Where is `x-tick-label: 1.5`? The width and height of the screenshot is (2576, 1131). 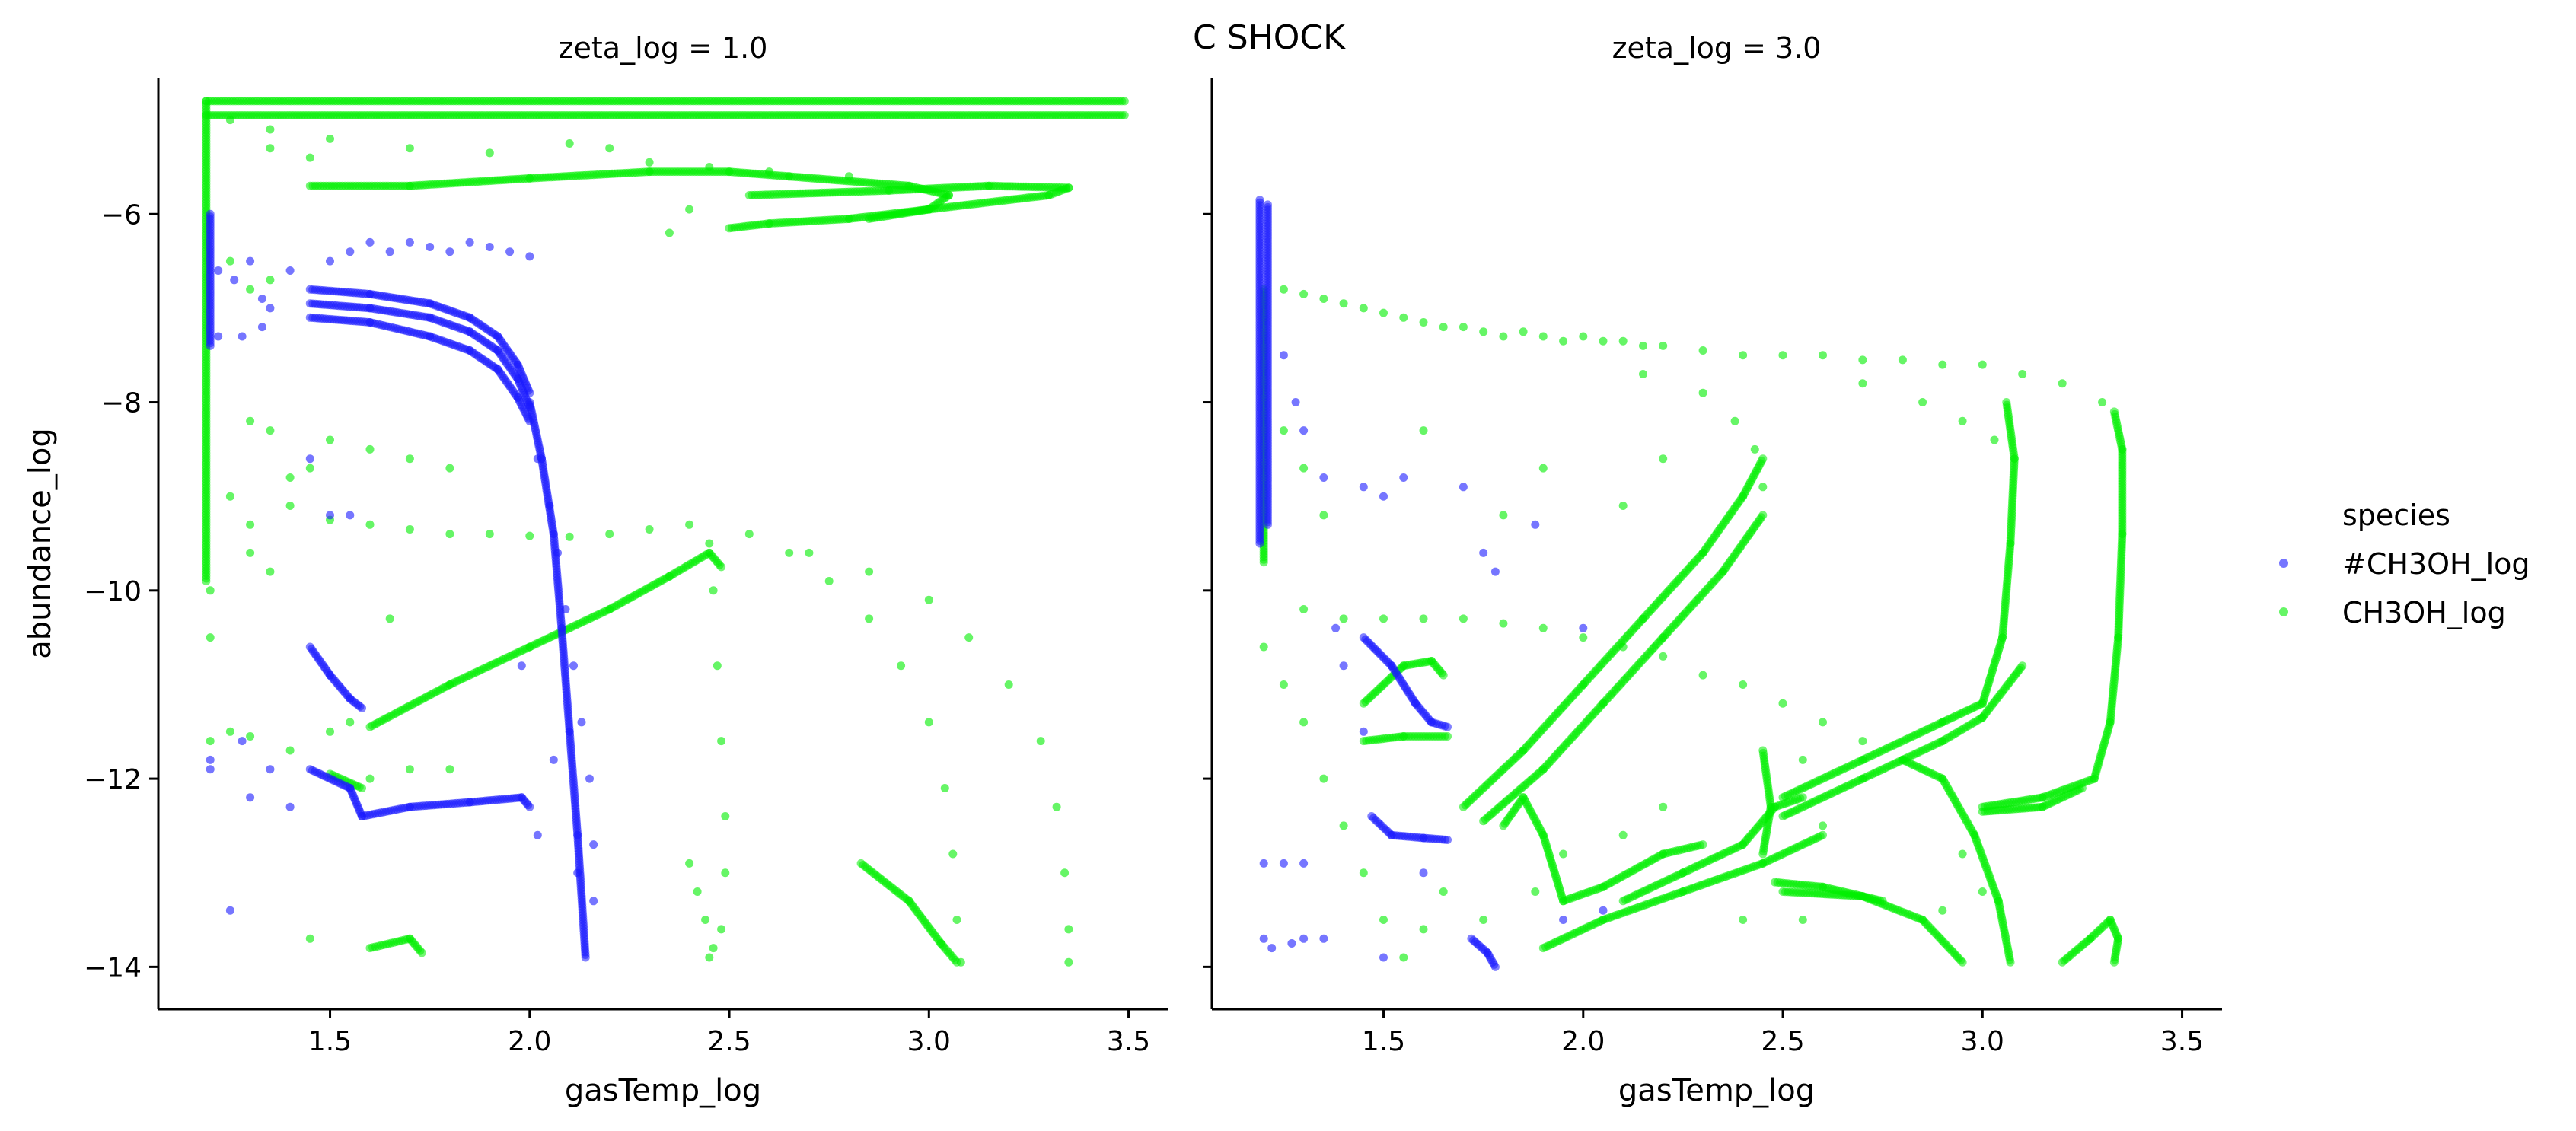
x-tick-label: 1.5 is located at coordinates (1384, 1041).